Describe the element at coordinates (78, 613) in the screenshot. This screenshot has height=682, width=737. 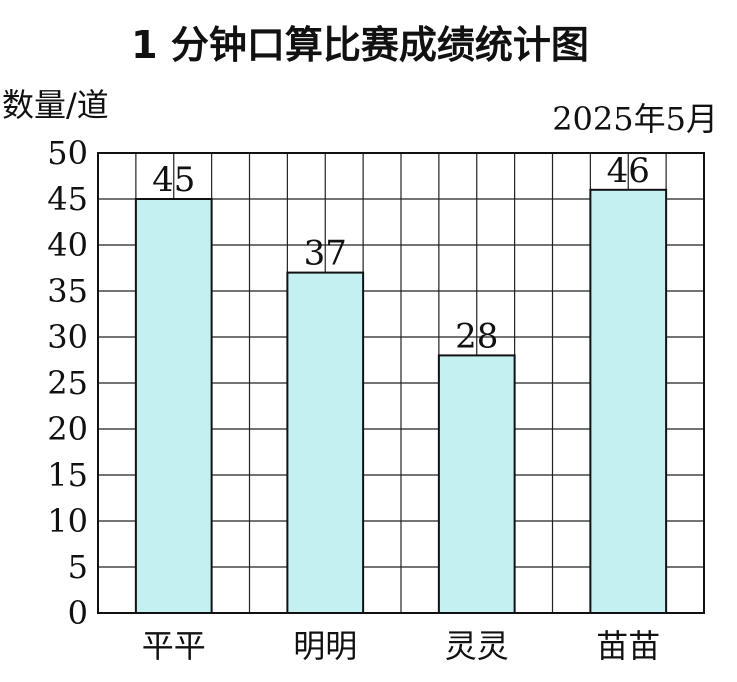
I see `y-tick-label: 0` at that location.